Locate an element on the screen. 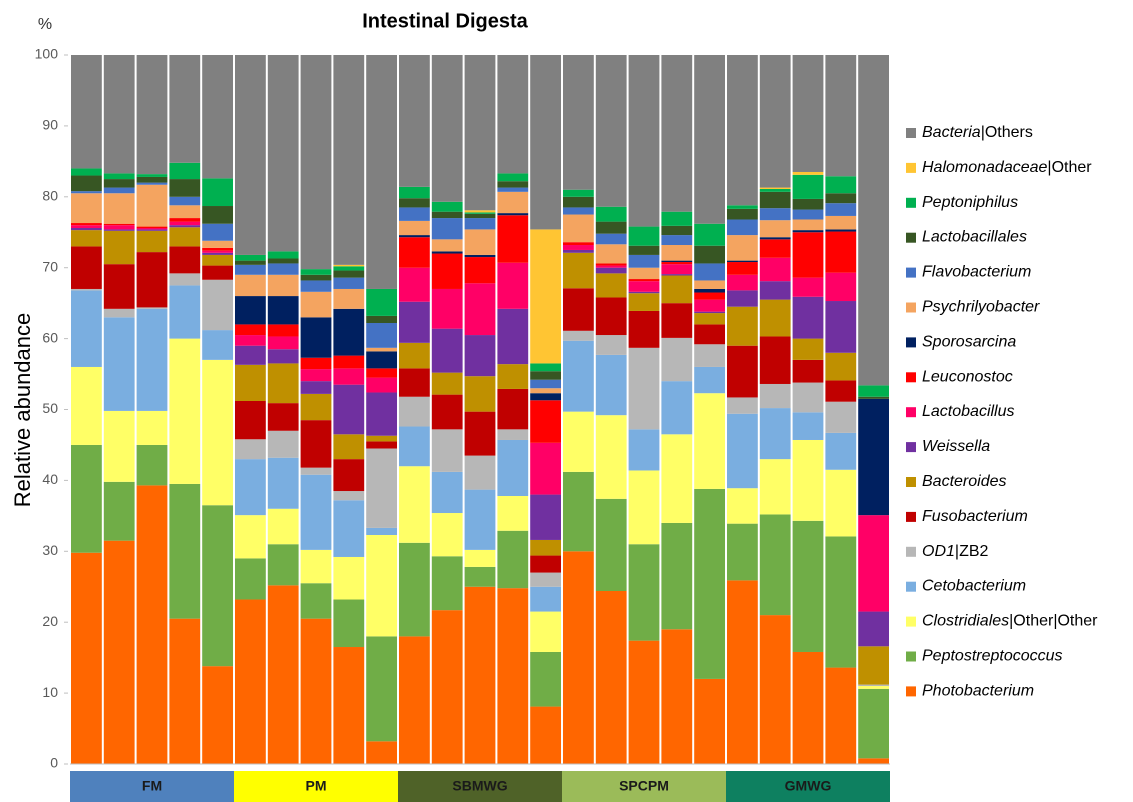 This screenshot has width=1133, height=802. legend-label: Lactobacillales is located at coordinates (974, 237).